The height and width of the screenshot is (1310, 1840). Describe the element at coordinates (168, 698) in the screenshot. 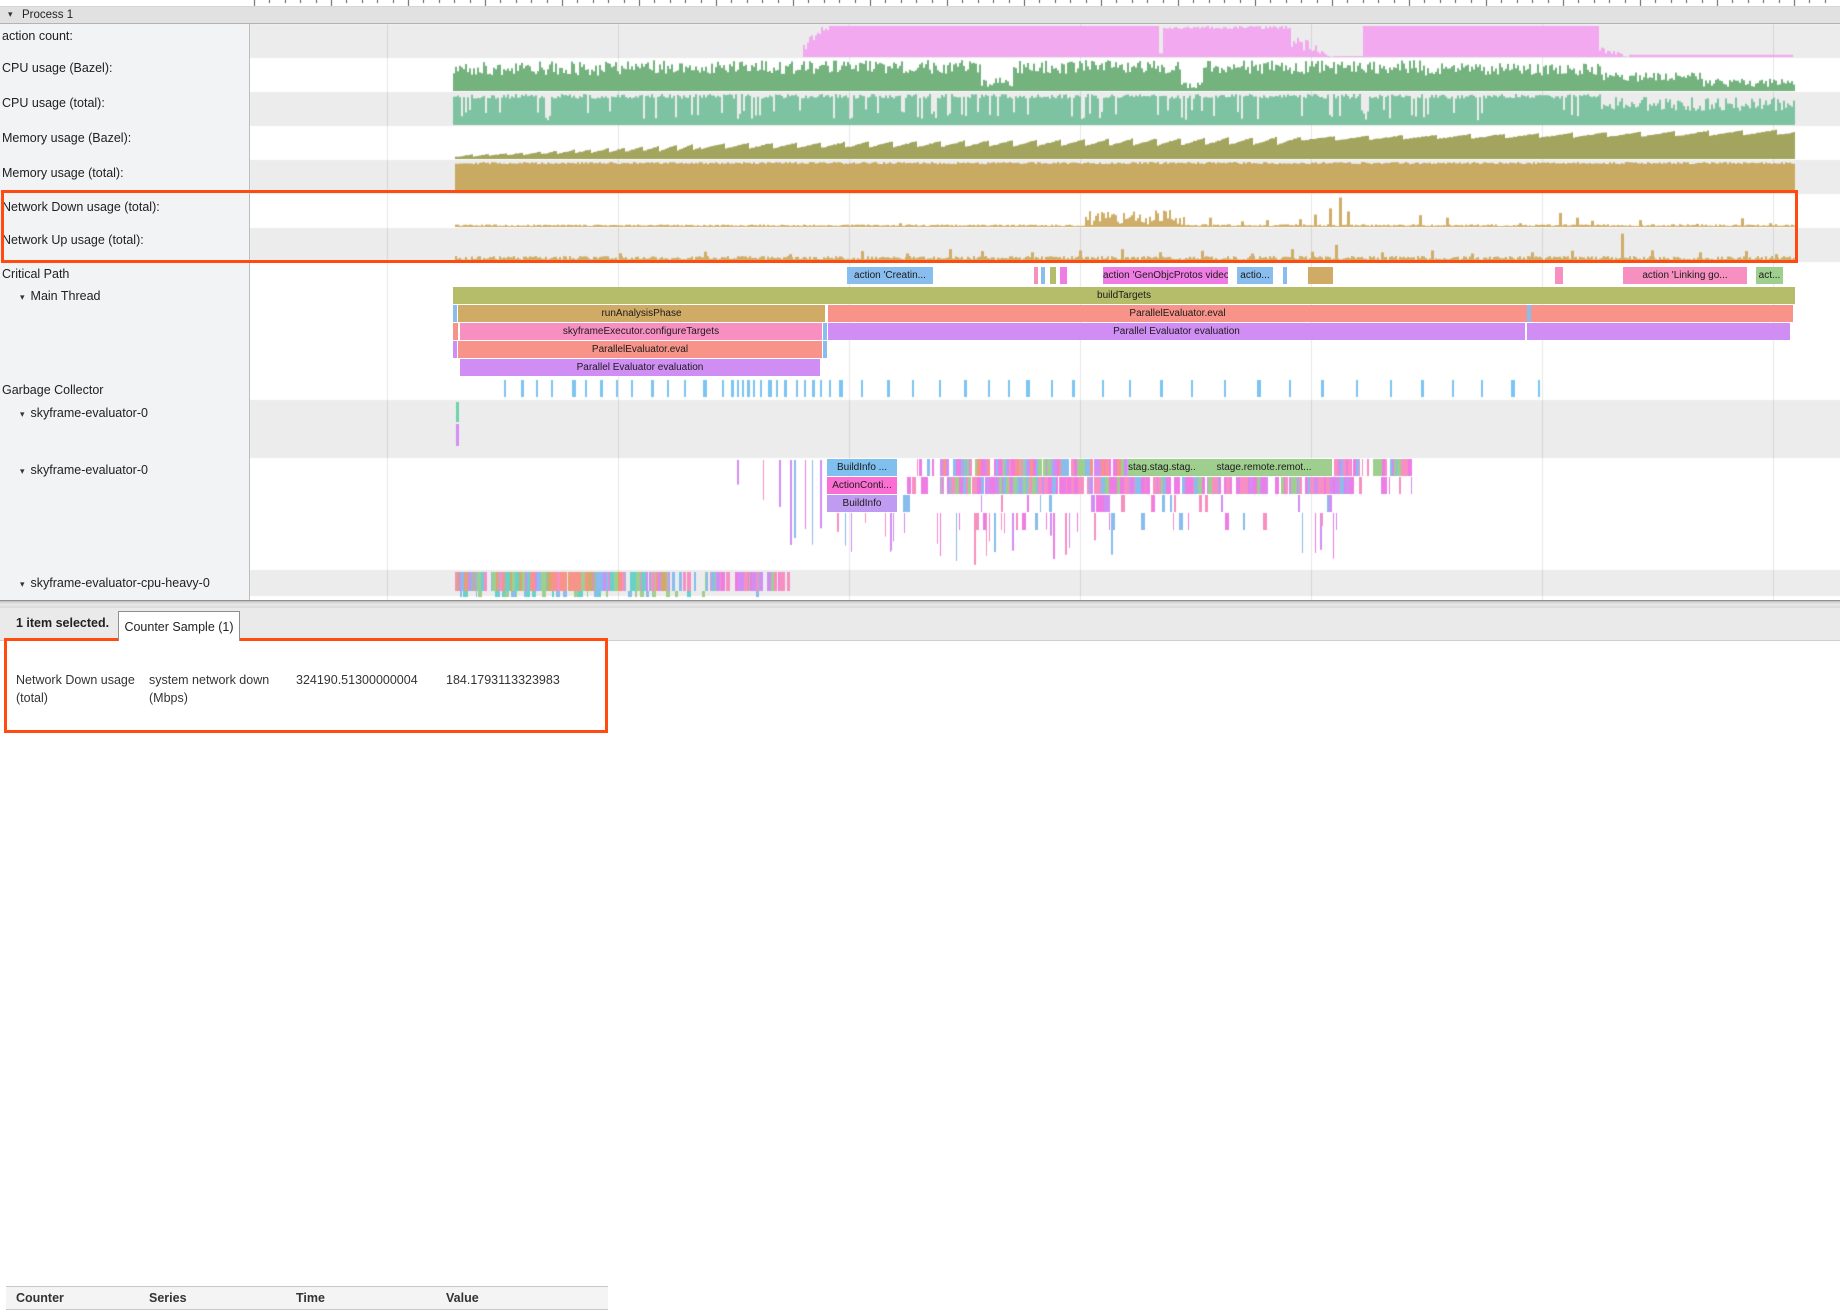

I see `cell-series-2: (Mbps)` at that location.